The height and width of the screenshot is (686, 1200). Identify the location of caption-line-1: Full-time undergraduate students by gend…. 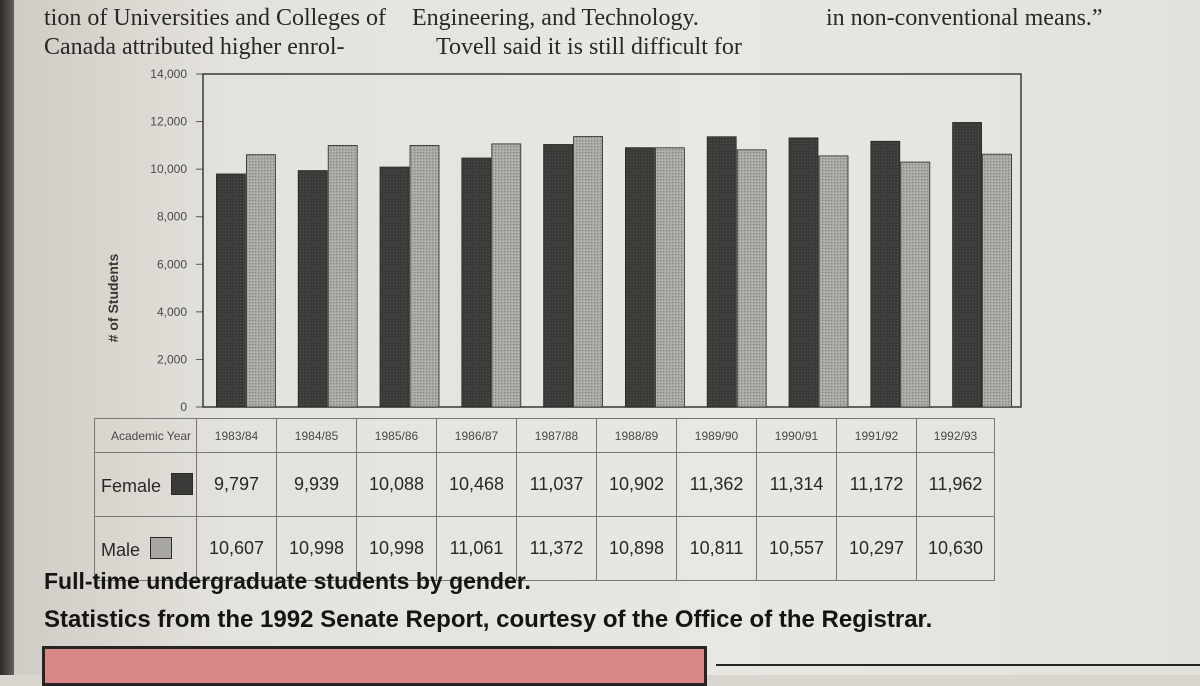
(287, 581).